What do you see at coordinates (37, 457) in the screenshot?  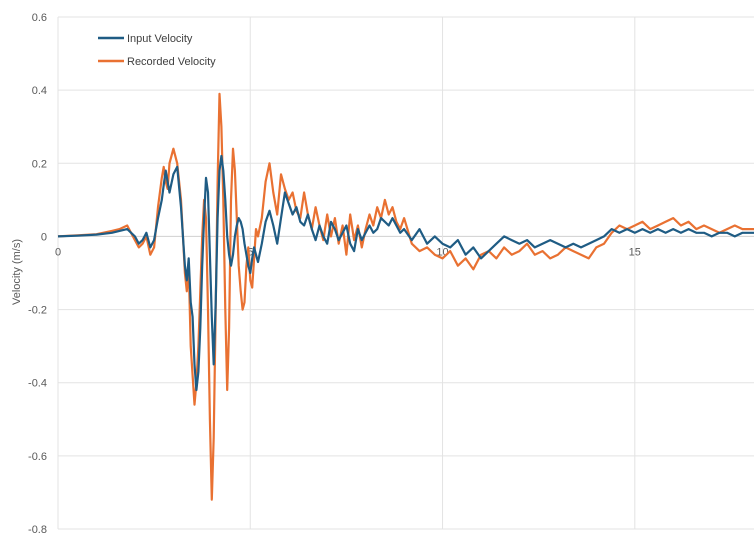 I see `y-tick-label: -0.6` at bounding box center [37, 457].